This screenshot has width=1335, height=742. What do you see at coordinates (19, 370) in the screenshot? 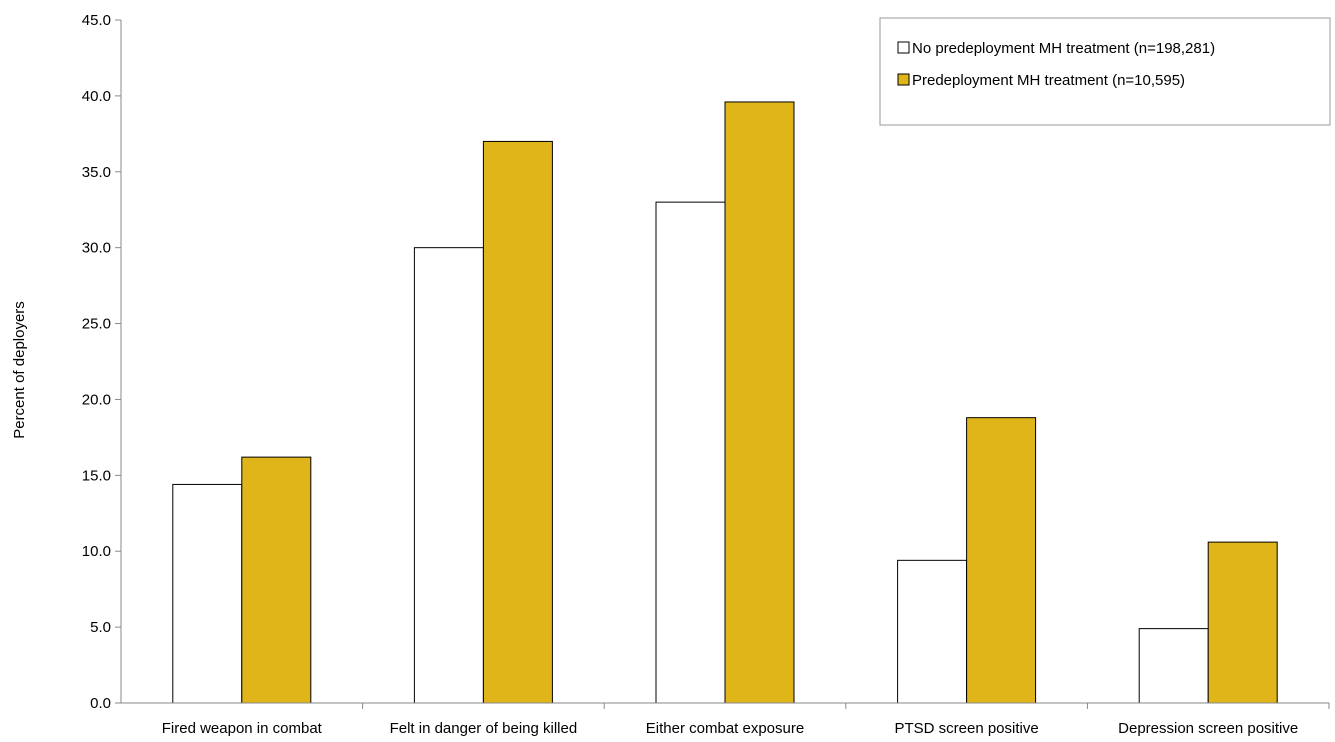
I see `y-axis-title: Percent of deployers` at bounding box center [19, 370].